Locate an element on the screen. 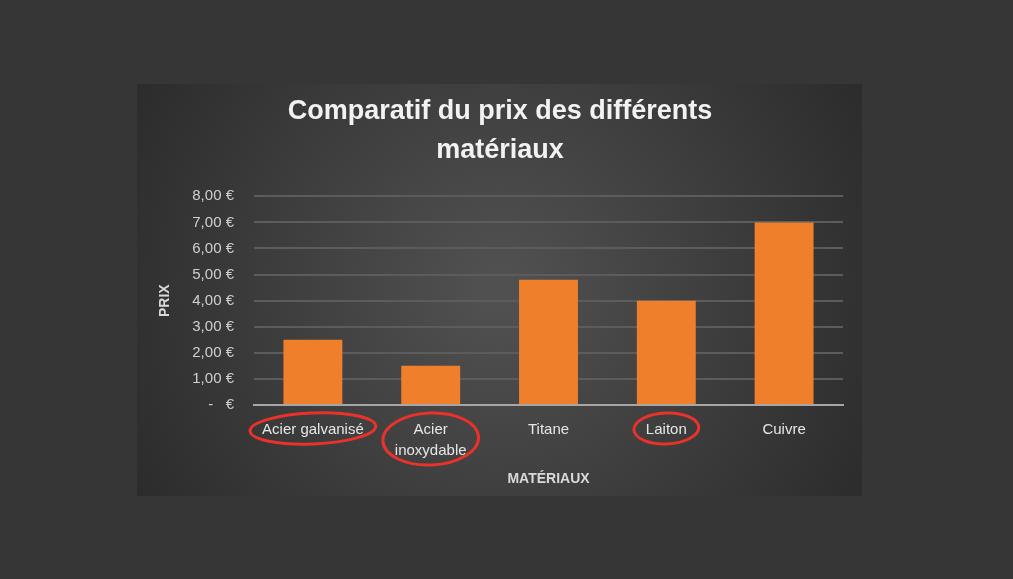  y-tick-label: 8,00 € is located at coordinates (213, 195).